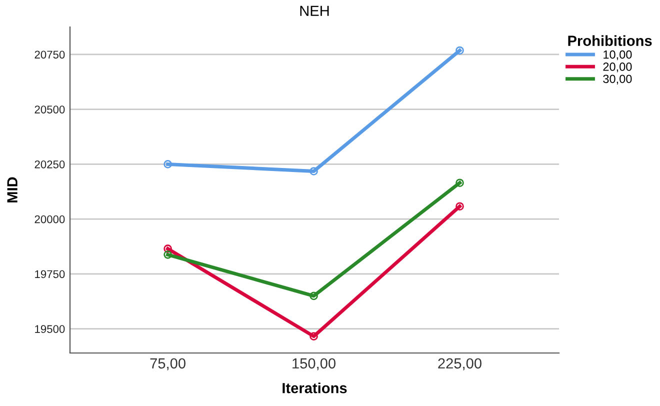 Image resolution: width=660 pixels, height=406 pixels. What do you see at coordinates (460, 364) in the screenshot?
I see `x-tick-label: 225,00` at bounding box center [460, 364].